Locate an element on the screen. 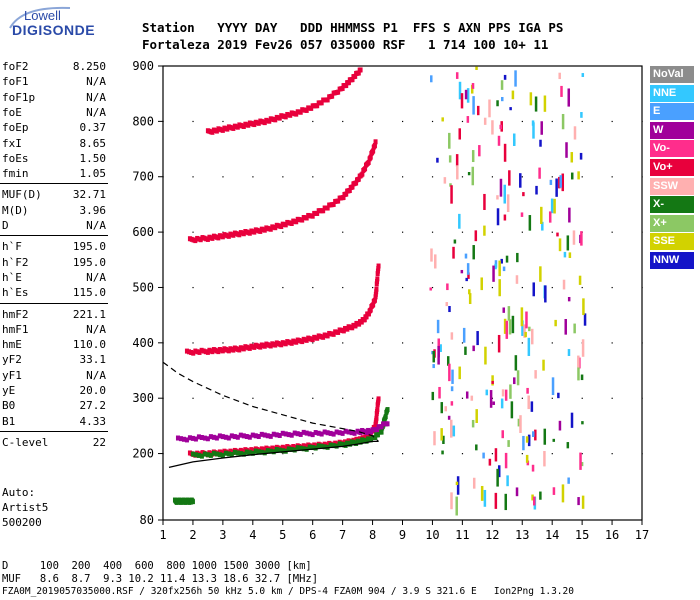 Image resolution: width=700 pixels, height=600 pixels. x-tick-label: 12 is located at coordinates (492, 535).